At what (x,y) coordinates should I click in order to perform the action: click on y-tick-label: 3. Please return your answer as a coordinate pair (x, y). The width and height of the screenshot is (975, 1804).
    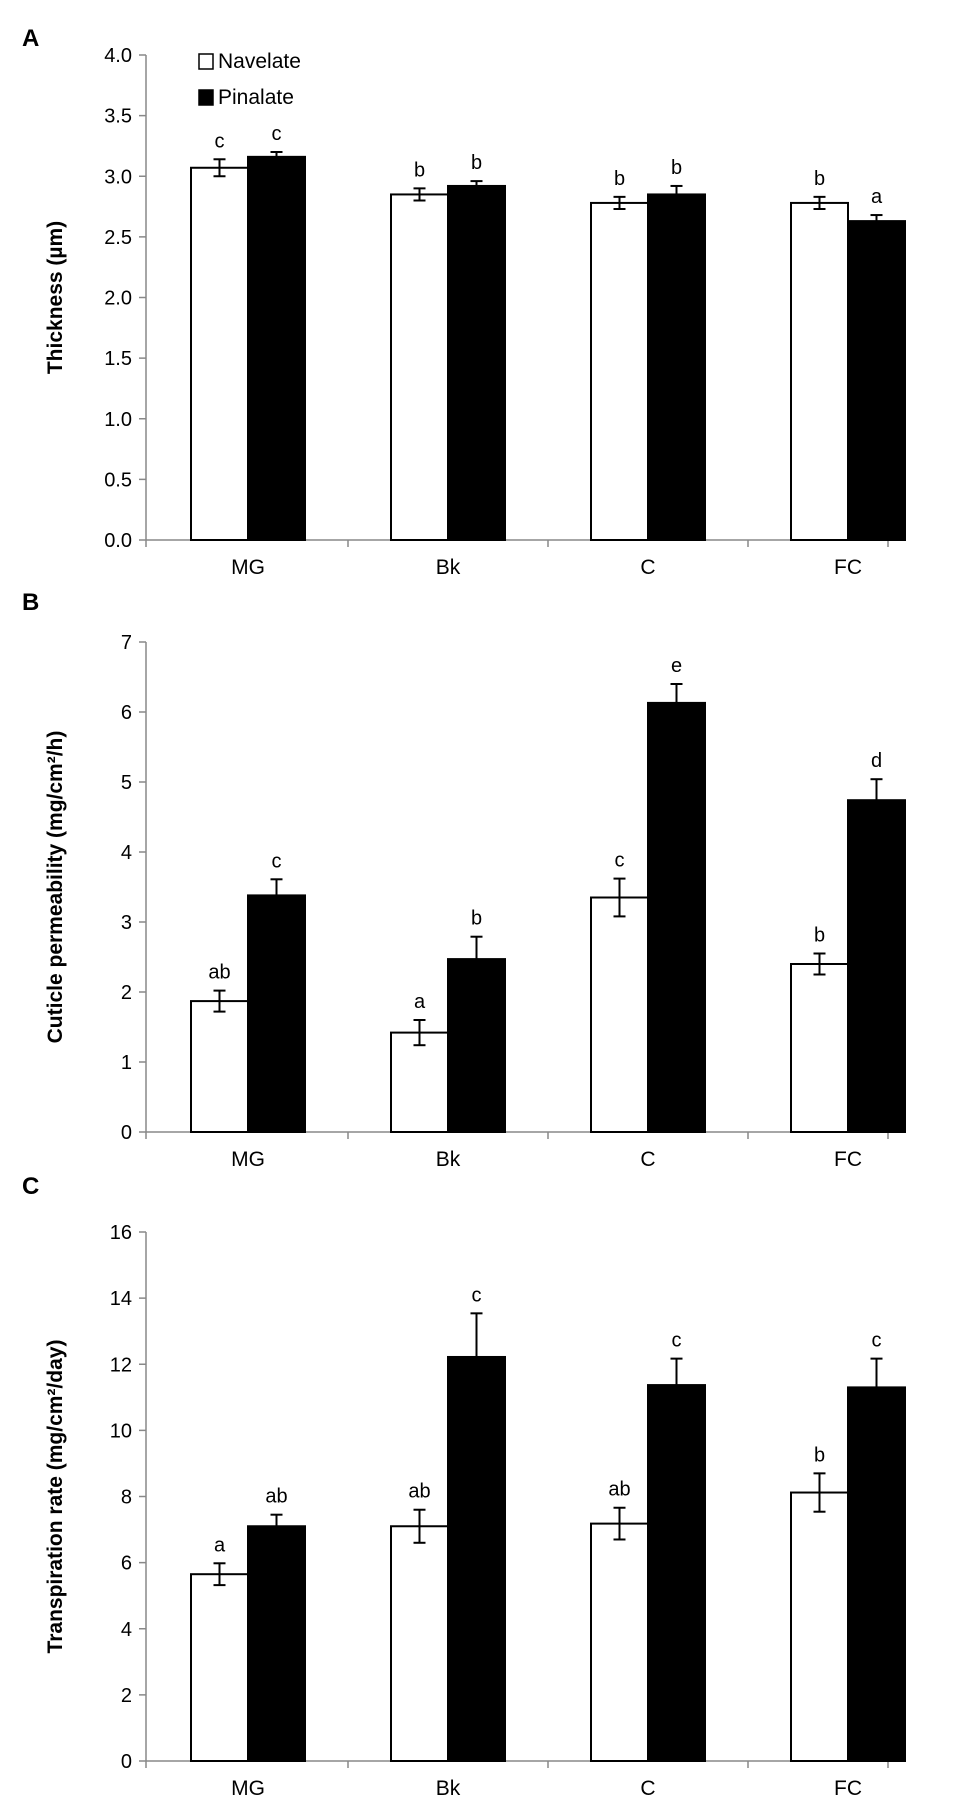
    Looking at the image, I should click on (126, 923).